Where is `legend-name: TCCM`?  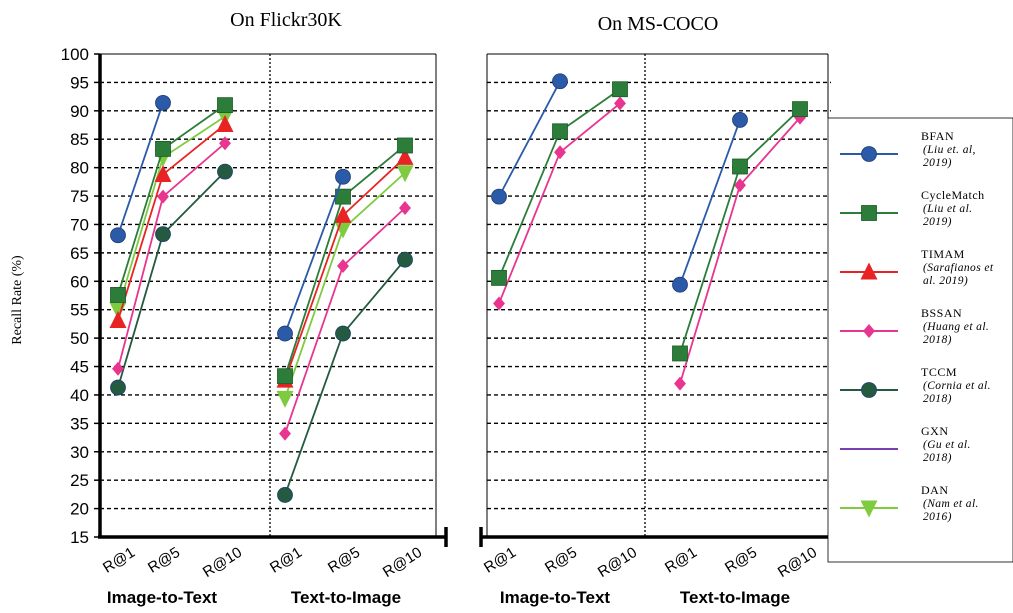
legend-name: TCCM is located at coordinates (939, 372).